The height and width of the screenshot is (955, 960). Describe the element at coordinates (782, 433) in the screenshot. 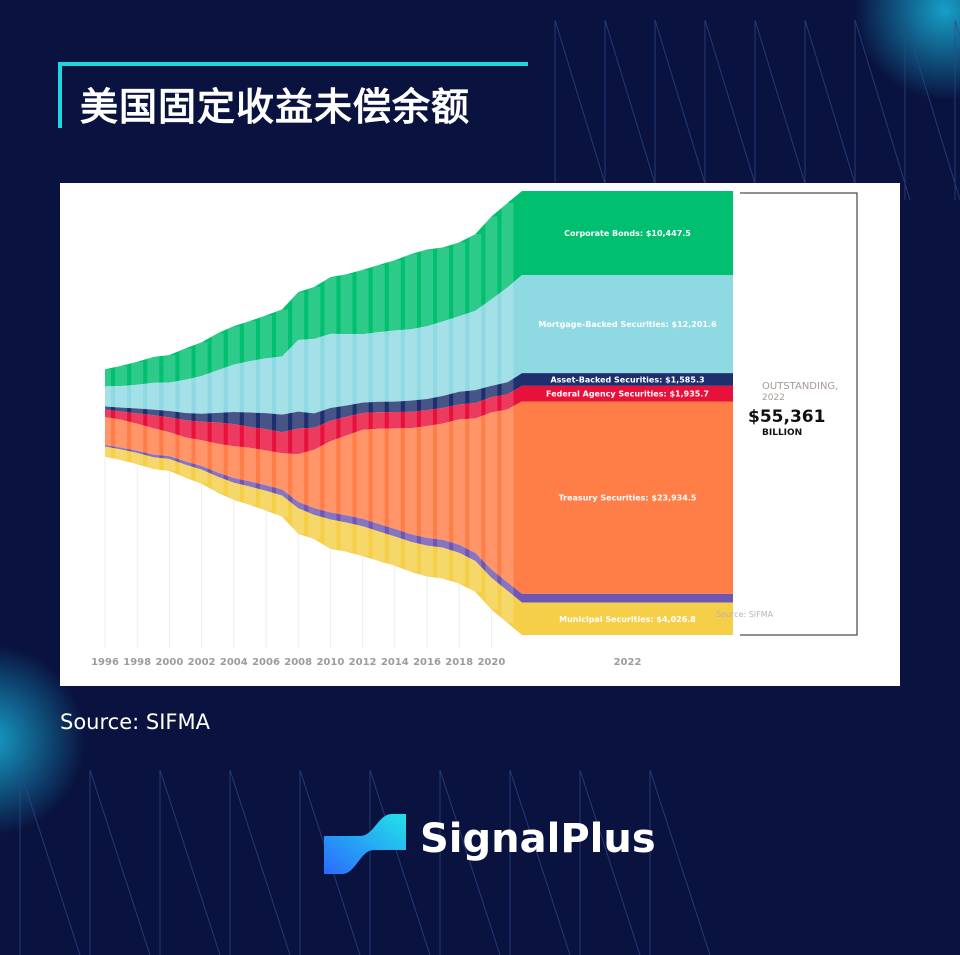

I see `total-unit: BILLION` at that location.